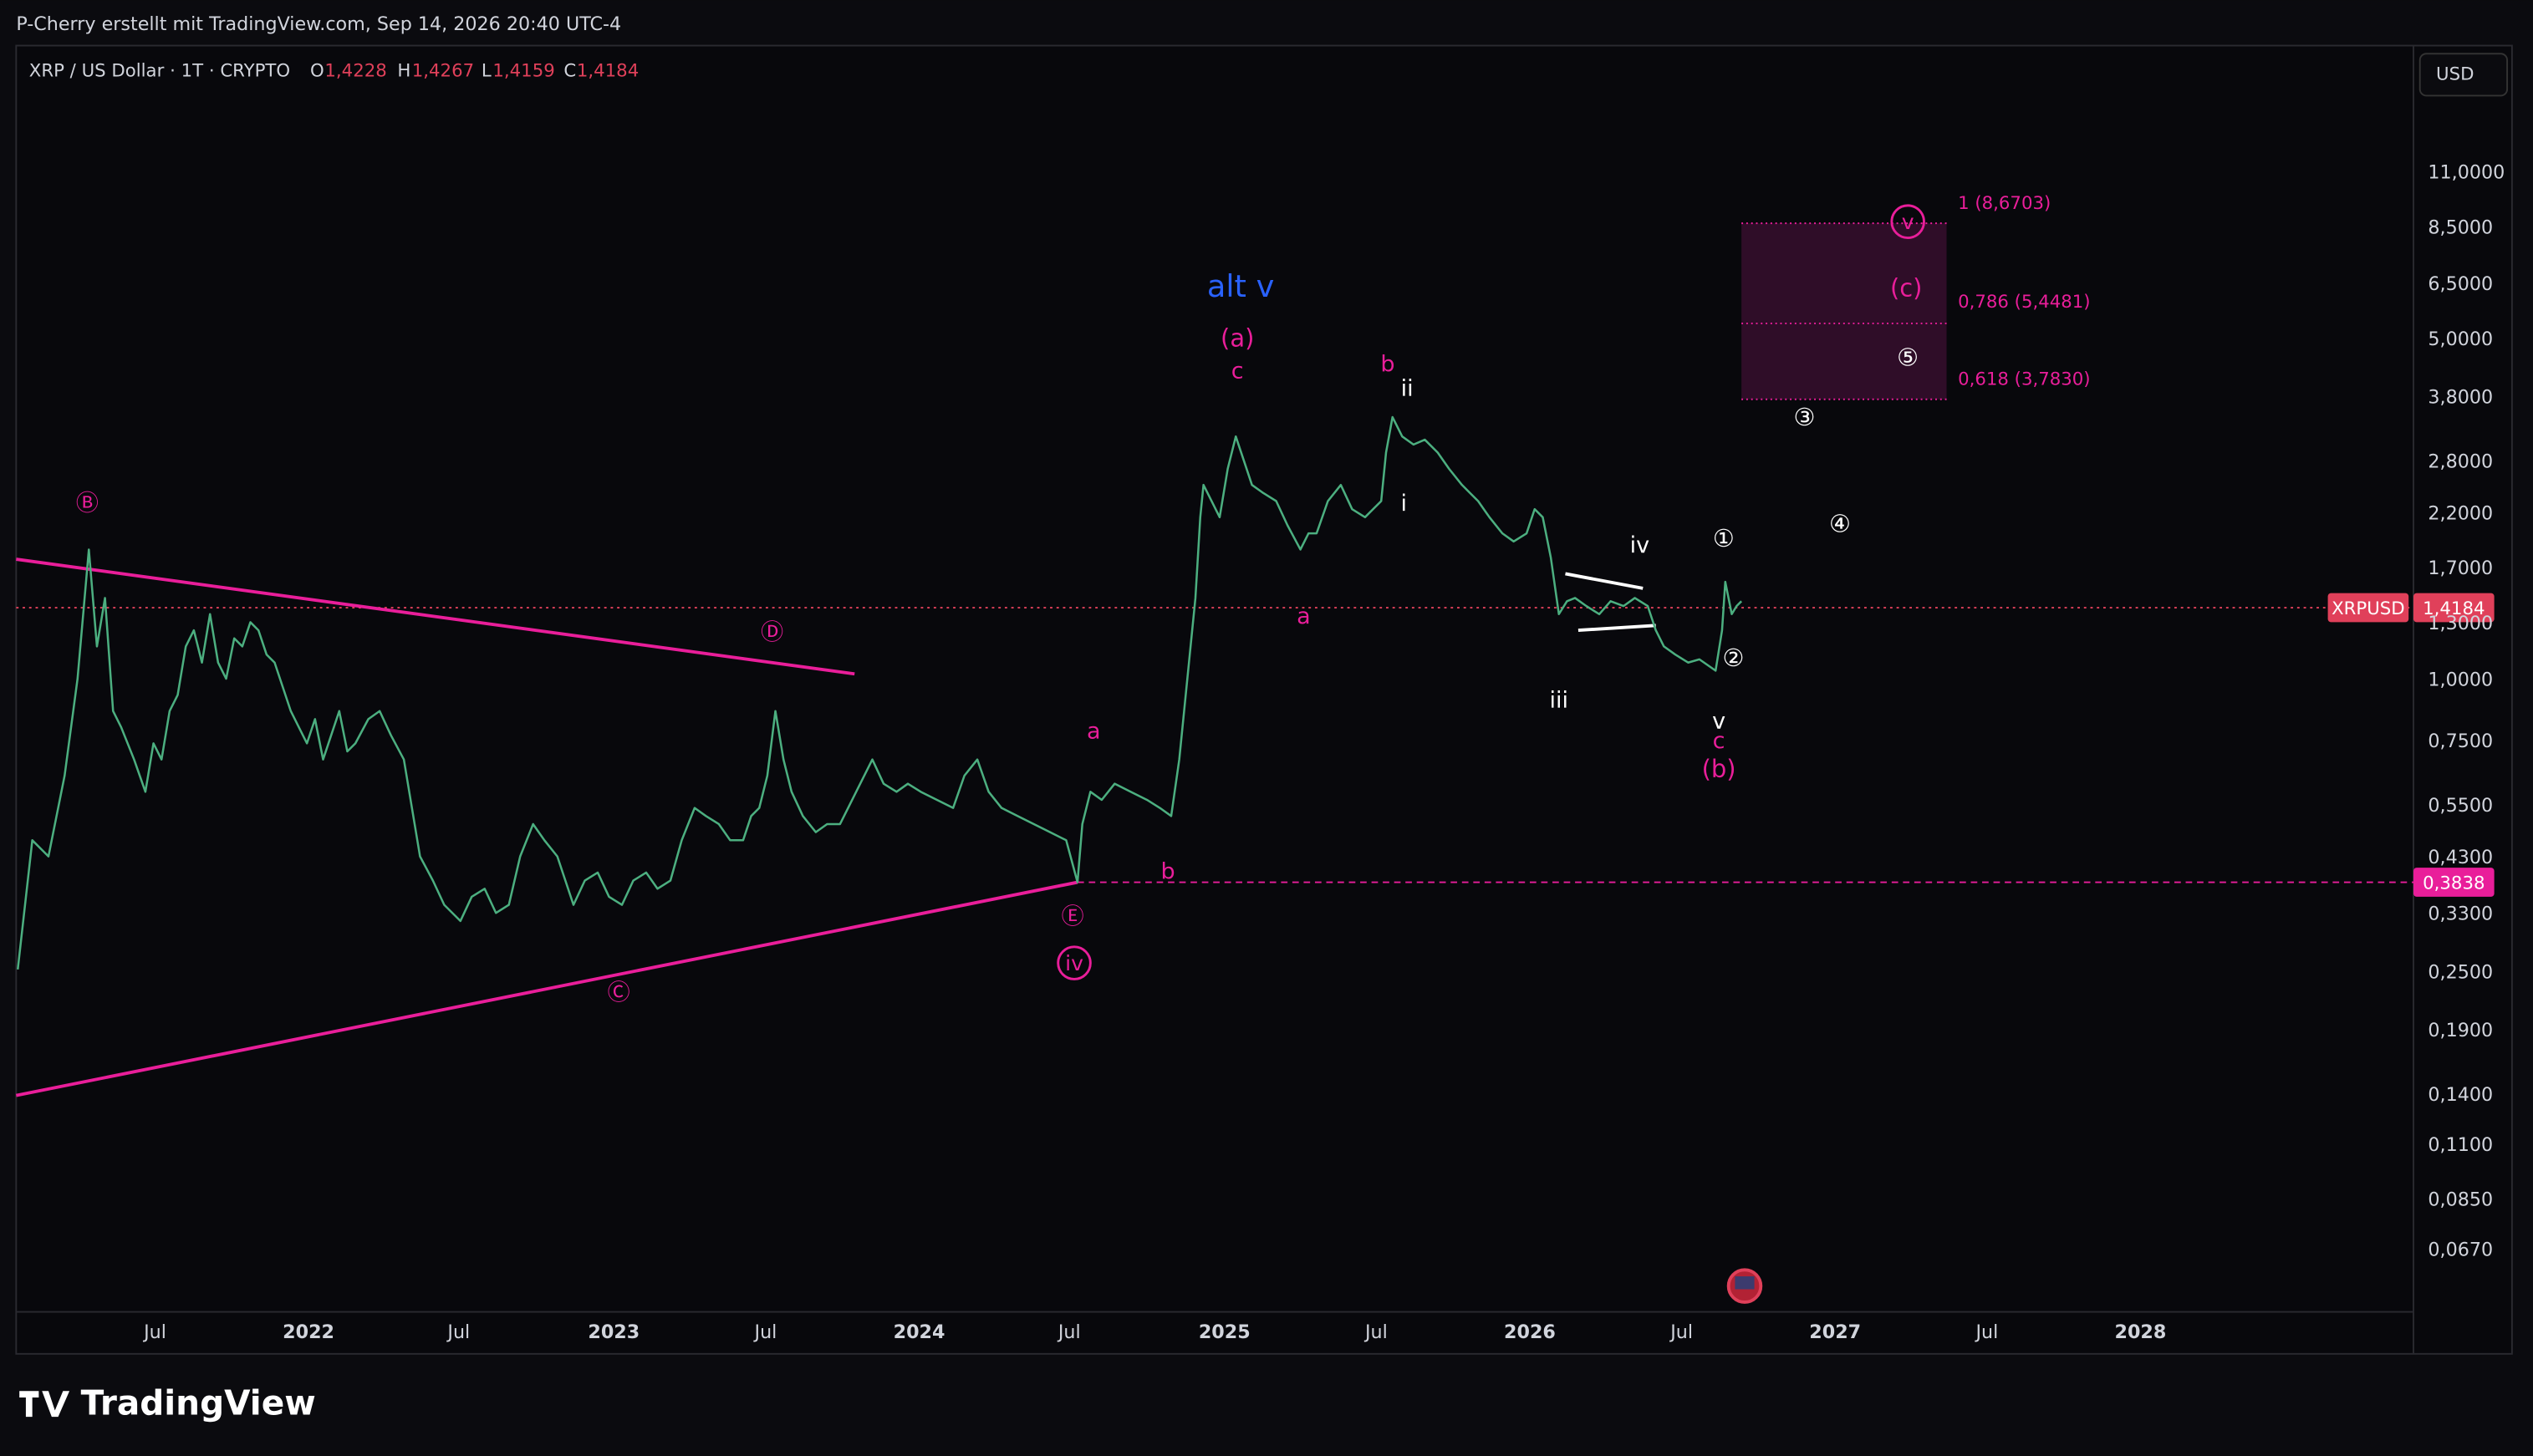 This screenshot has height=1456, width=2533. What do you see at coordinates (308, 1332) in the screenshot?
I see `time-label: 2022` at bounding box center [308, 1332].